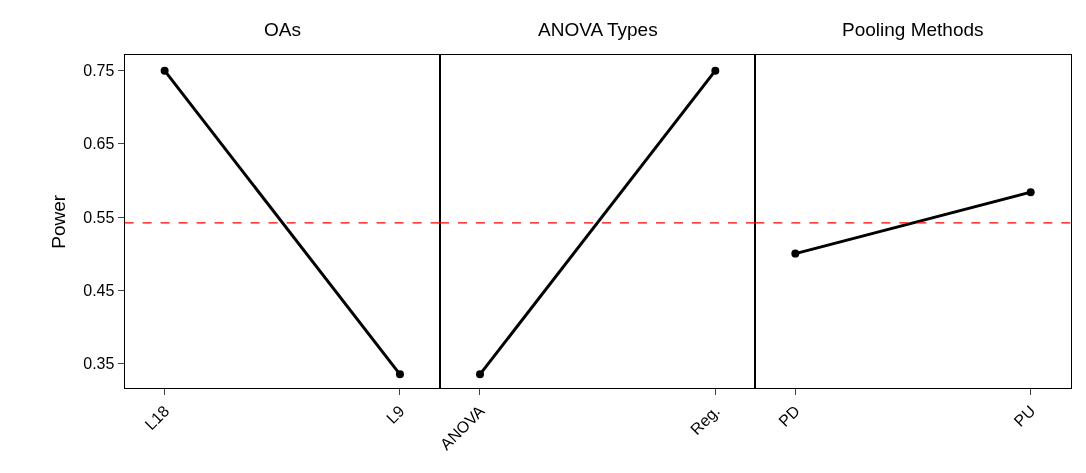 Image resolution: width=1086 pixels, height=473 pixels. I want to click on x-tick-label: PD, so click(789, 416).